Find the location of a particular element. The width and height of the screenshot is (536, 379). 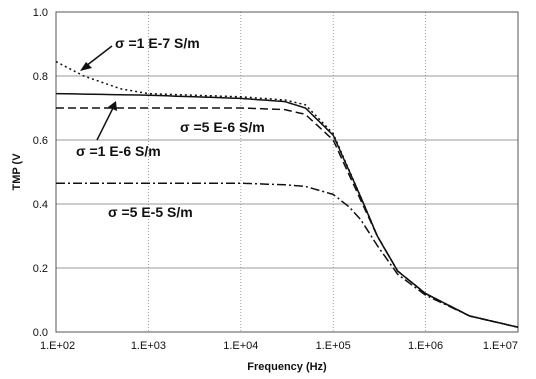

x-tick-labels: 1.E+02 1.E+03 1.E+04 1.E+05 1.E+06 1.E+07 is located at coordinates (279, 346).